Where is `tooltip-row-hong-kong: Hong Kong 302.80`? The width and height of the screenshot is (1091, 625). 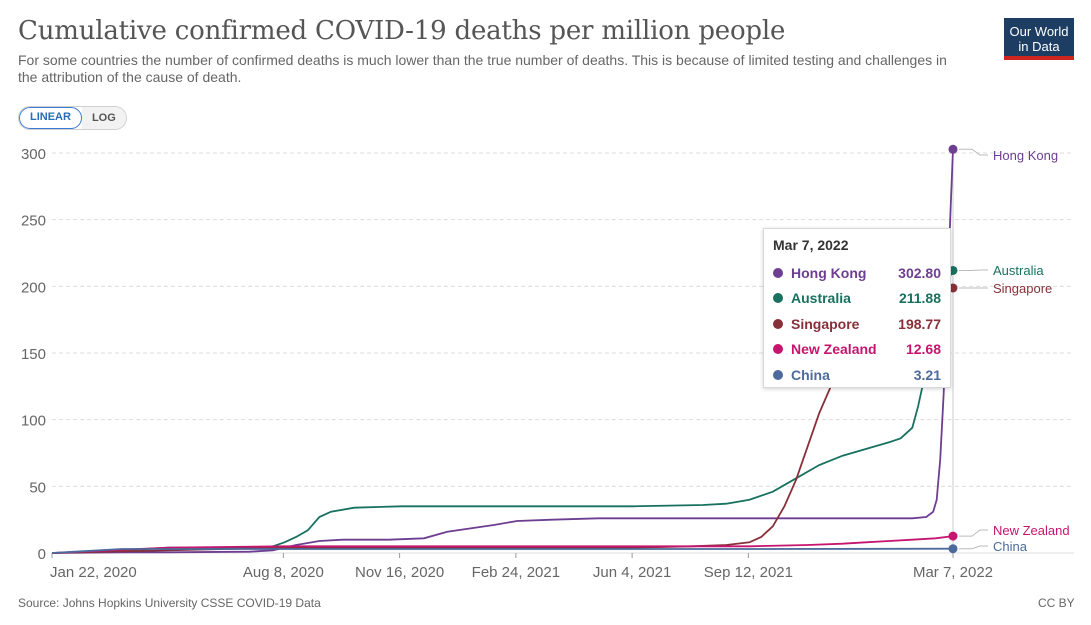 tooltip-row-hong-kong: Hong Kong 302.80 is located at coordinates (857, 273).